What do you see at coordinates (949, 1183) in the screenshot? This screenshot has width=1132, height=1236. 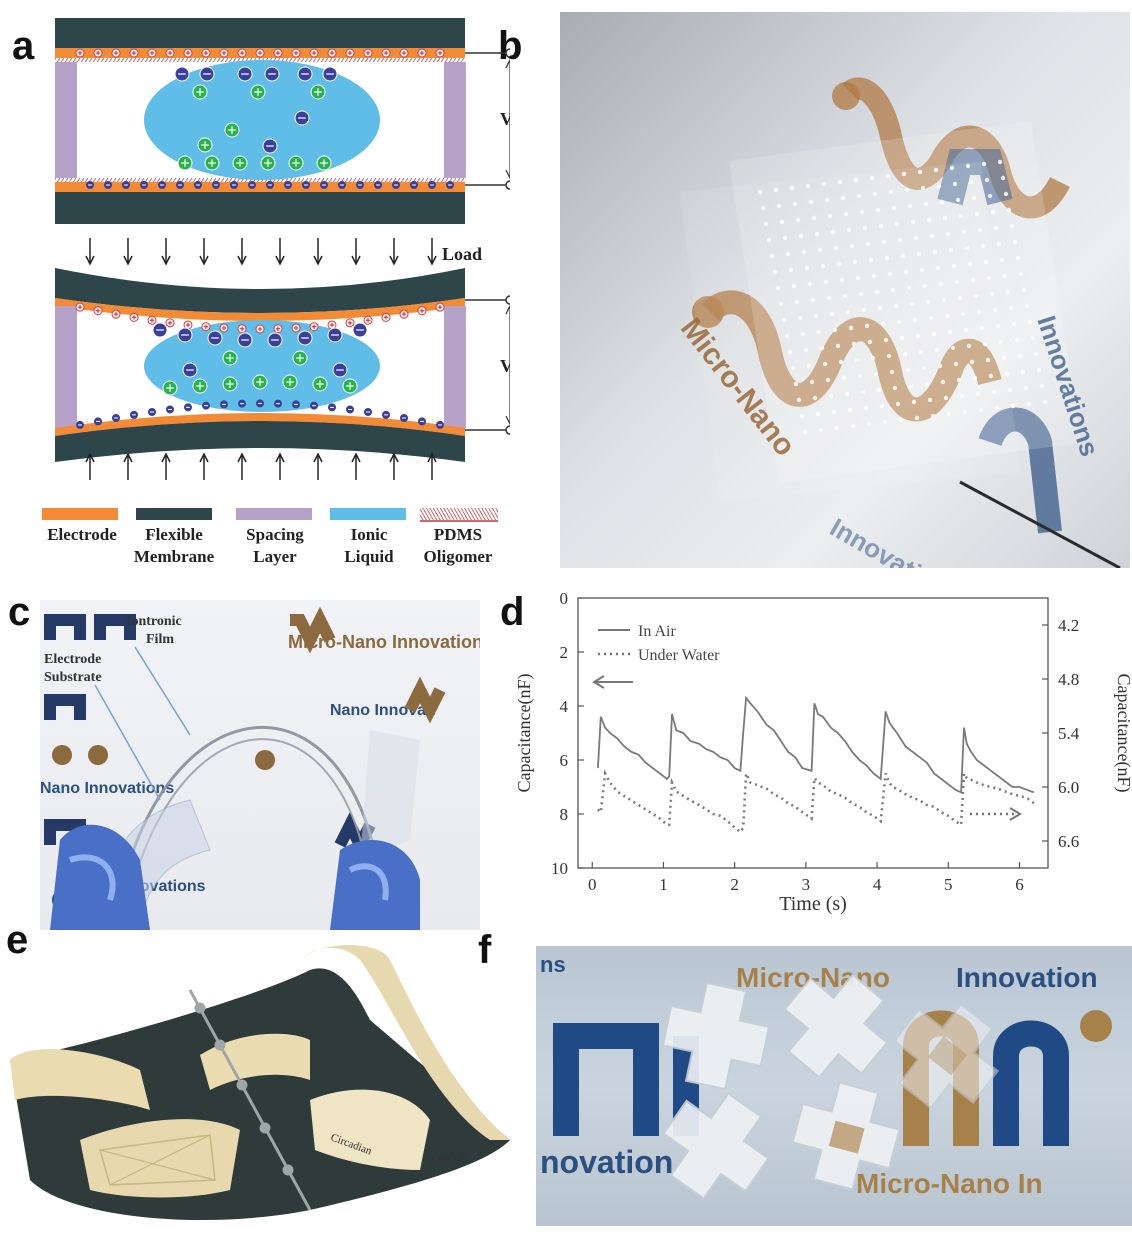 I see `photo-f-text-micro-nano-2: Micro-Nano In` at bounding box center [949, 1183].